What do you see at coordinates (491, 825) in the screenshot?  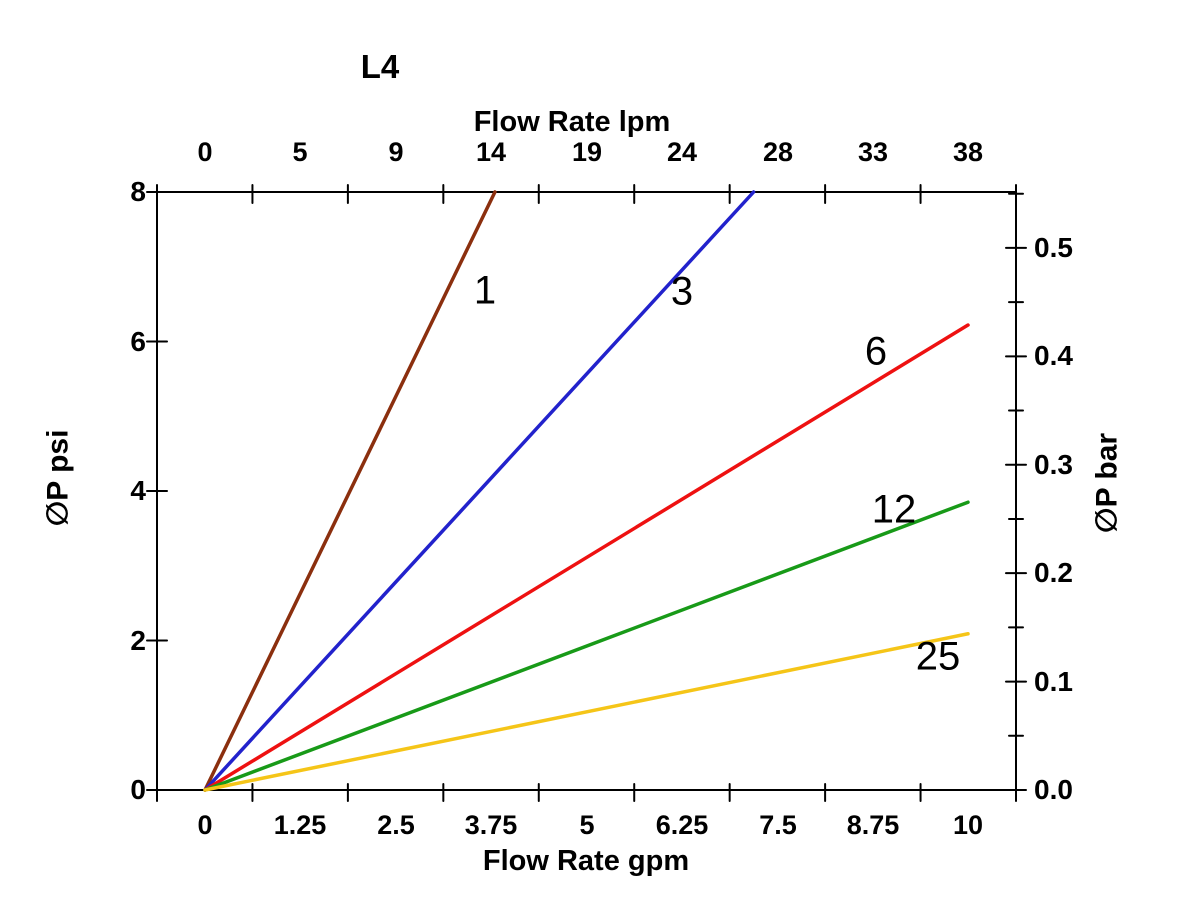 I see `bottom-tick-label: 3.75` at bounding box center [491, 825].